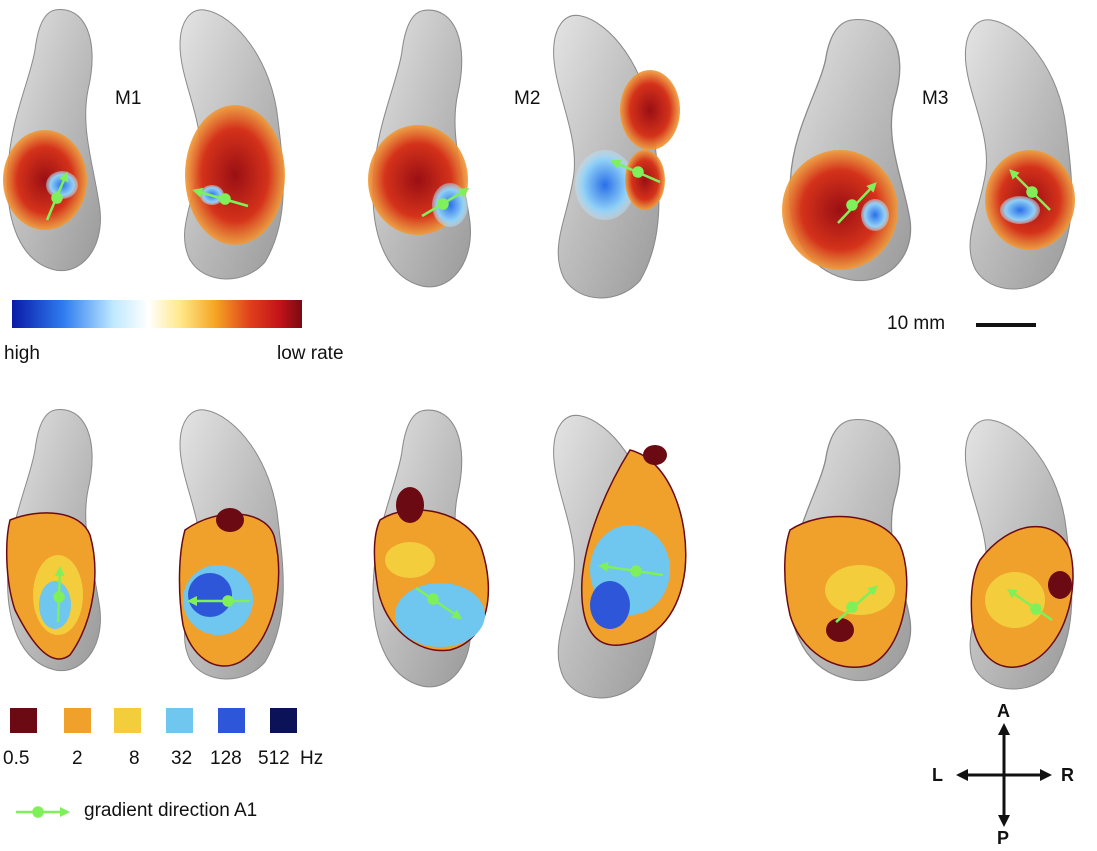 This screenshot has width=1097, height=851. I want to click on frequency-label-1: 2, so click(77, 758).